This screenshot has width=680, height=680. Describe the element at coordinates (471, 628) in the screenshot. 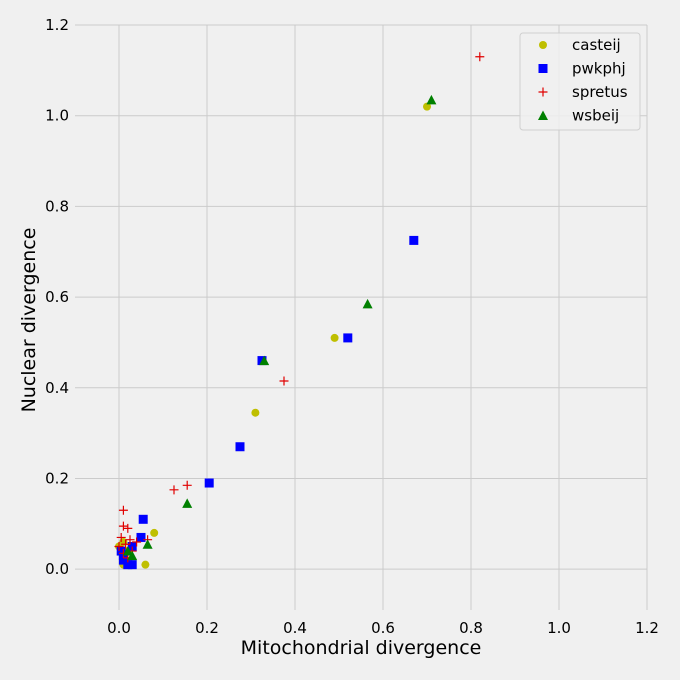

I see `x-tick-label: 0.8` at that location.